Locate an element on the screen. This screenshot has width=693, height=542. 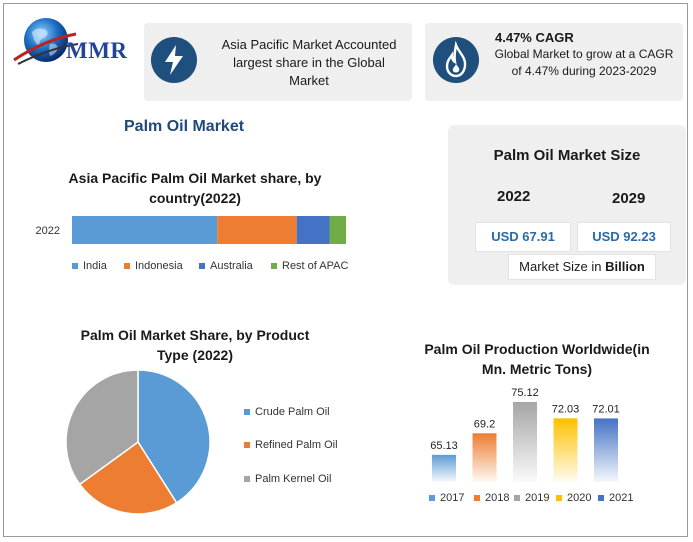
market-size-unit-note: Market Size in Billion is located at coordinates (582, 267).